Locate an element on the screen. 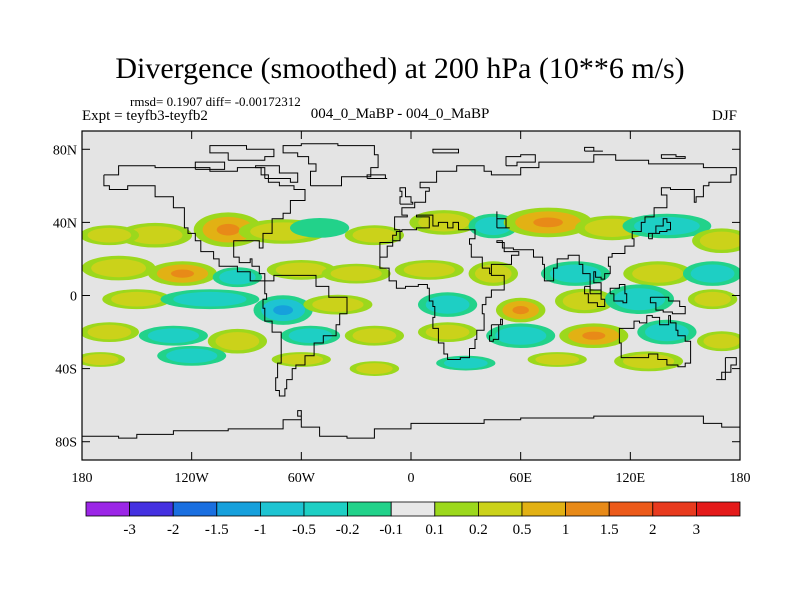 The width and height of the screenshot is (800, 600). coastline-east-siberian is located at coordinates (673, 156).